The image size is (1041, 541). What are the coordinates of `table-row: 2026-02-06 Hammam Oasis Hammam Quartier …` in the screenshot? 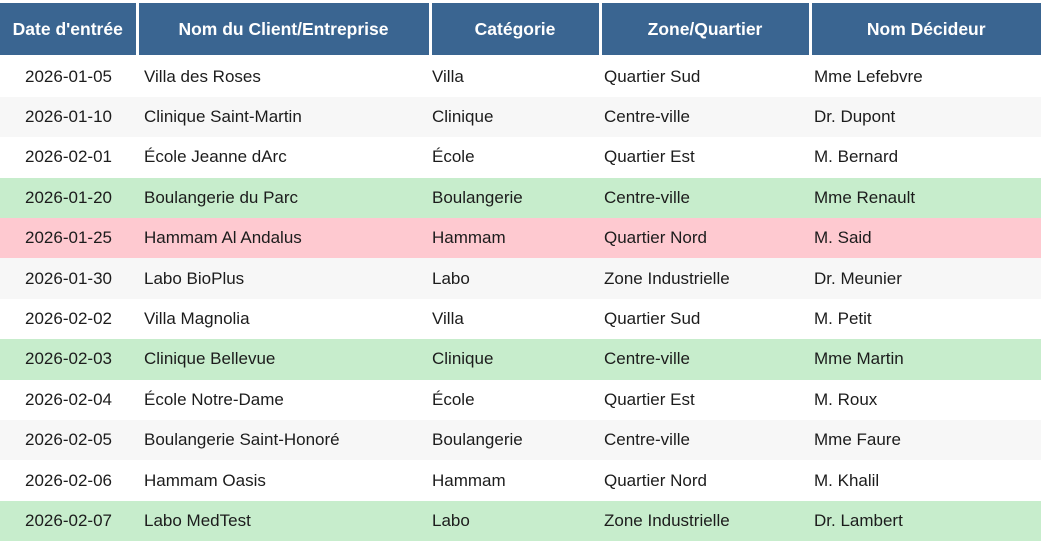 It's located at (520, 480).